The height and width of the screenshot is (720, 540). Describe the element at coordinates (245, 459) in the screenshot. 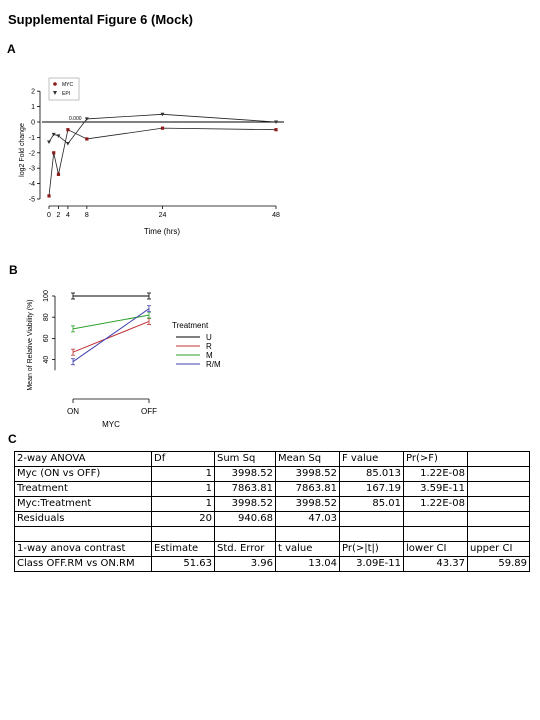

I see `table-cell: Sum Sq` at that location.